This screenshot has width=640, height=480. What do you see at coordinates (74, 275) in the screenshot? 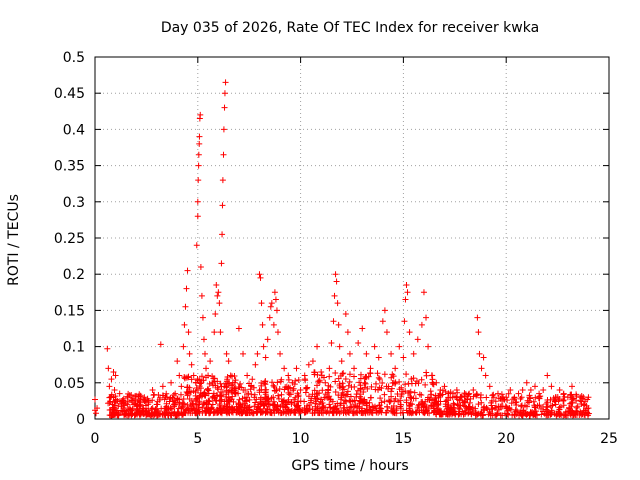
I see `y-tick-label: 0.2` at bounding box center [74, 275].